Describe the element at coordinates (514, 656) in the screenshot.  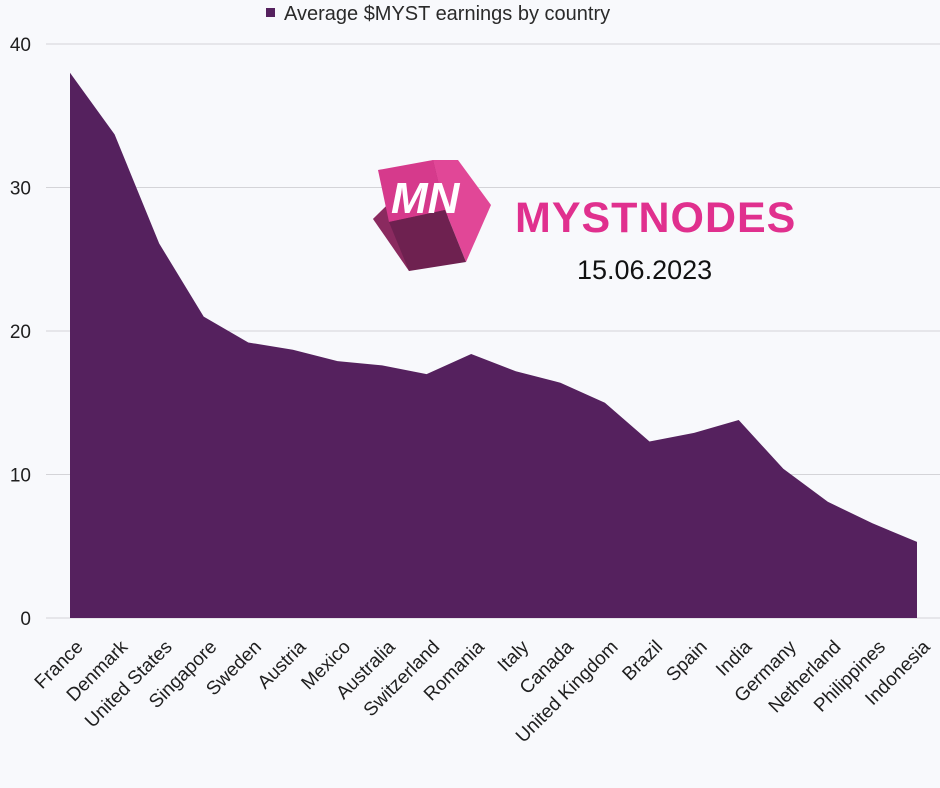
I see `x-tick-label: Italy` at that location.